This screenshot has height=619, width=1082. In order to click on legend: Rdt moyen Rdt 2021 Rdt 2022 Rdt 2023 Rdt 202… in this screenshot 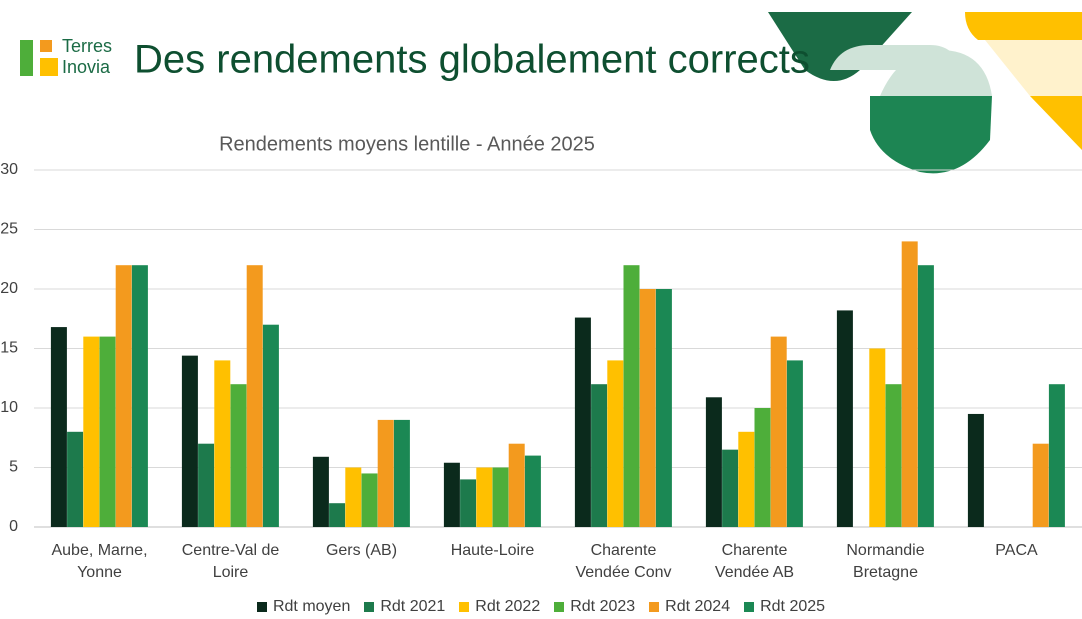, I will do `click(541, 607)`.